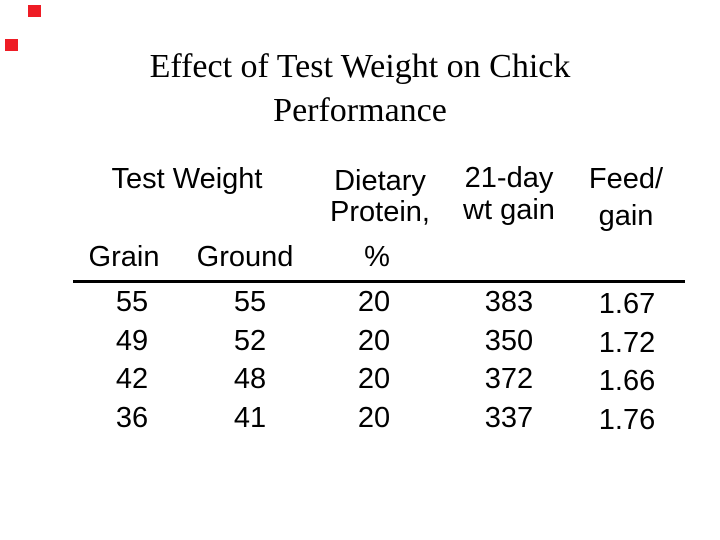 This screenshot has height=540, width=720. I want to click on red-corner-mark-left, so click(11, 45).